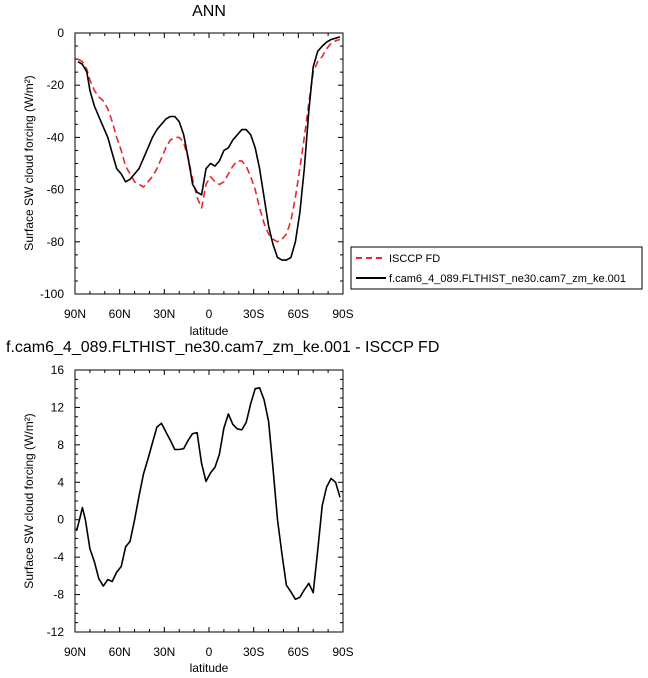  I want to click on y-tick-label: -12, so click(56, 632).